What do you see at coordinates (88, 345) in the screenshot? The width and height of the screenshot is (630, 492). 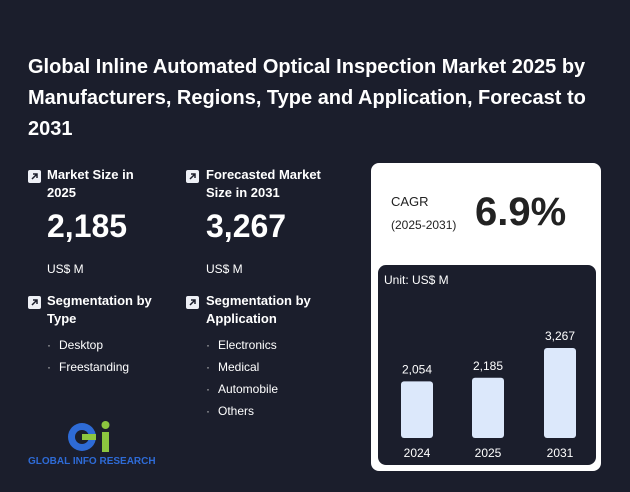 I see `list-item: Desktop` at bounding box center [88, 345].